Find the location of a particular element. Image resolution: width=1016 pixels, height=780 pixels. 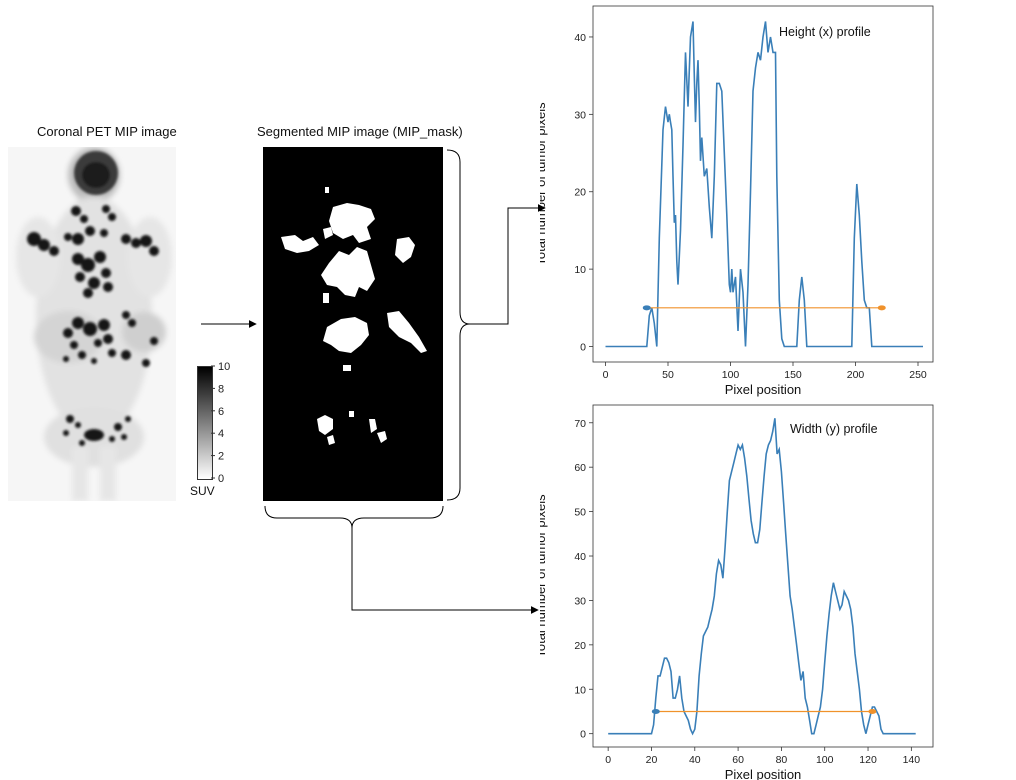

colorbar-label: SUV is located at coordinates (202, 491).